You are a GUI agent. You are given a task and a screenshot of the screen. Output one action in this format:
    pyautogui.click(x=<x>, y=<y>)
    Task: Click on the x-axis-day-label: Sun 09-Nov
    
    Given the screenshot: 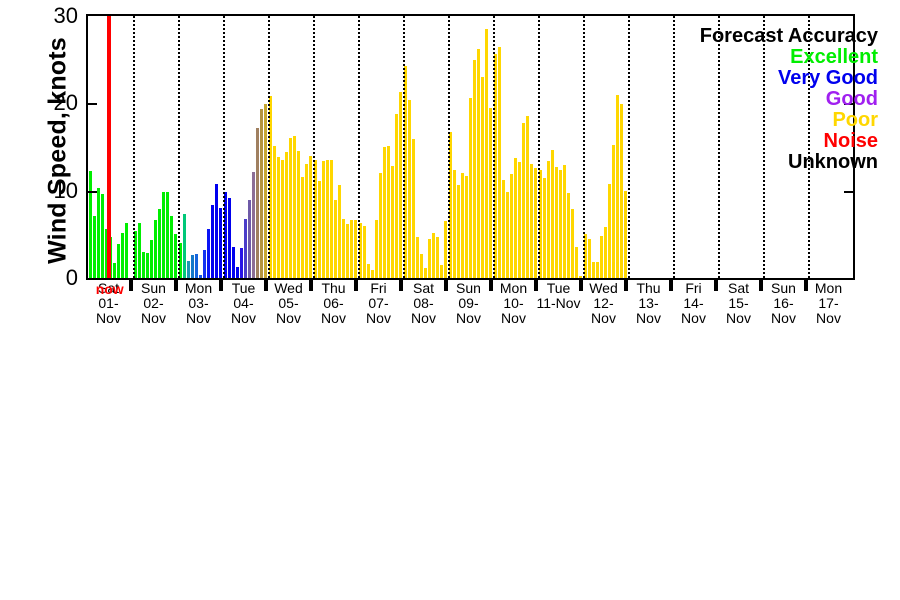 What is the action you would take?
    pyautogui.click(x=468, y=303)
    